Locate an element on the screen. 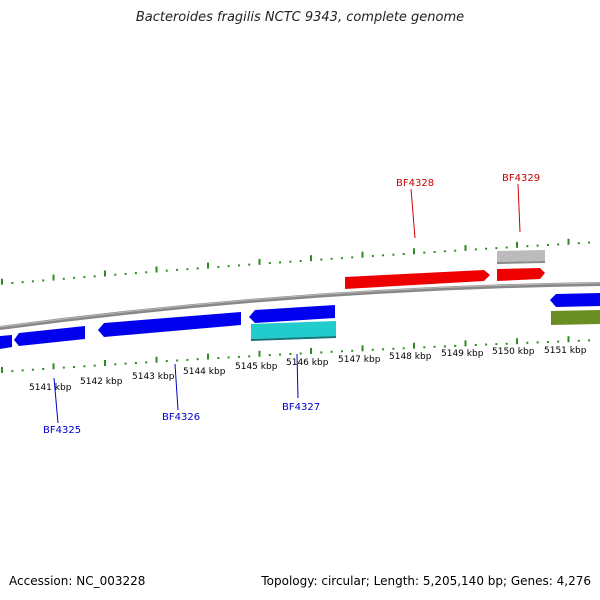 The width and height of the screenshot is (600, 600). gene-label-bf4325: BF4325 is located at coordinates (62, 430).